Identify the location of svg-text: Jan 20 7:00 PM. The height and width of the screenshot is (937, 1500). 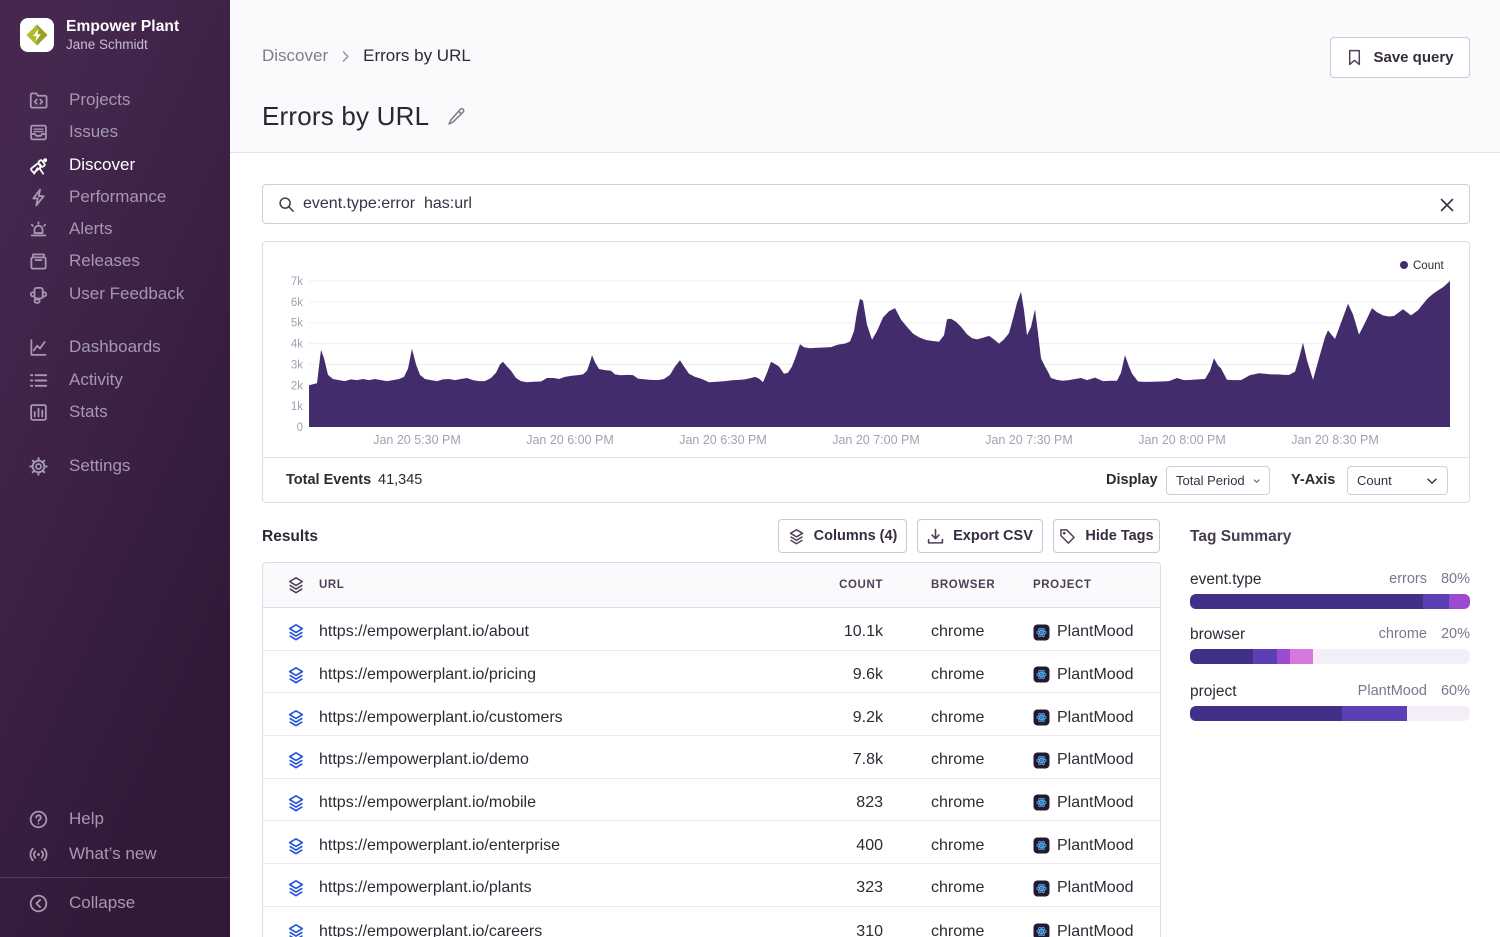
(876, 440).